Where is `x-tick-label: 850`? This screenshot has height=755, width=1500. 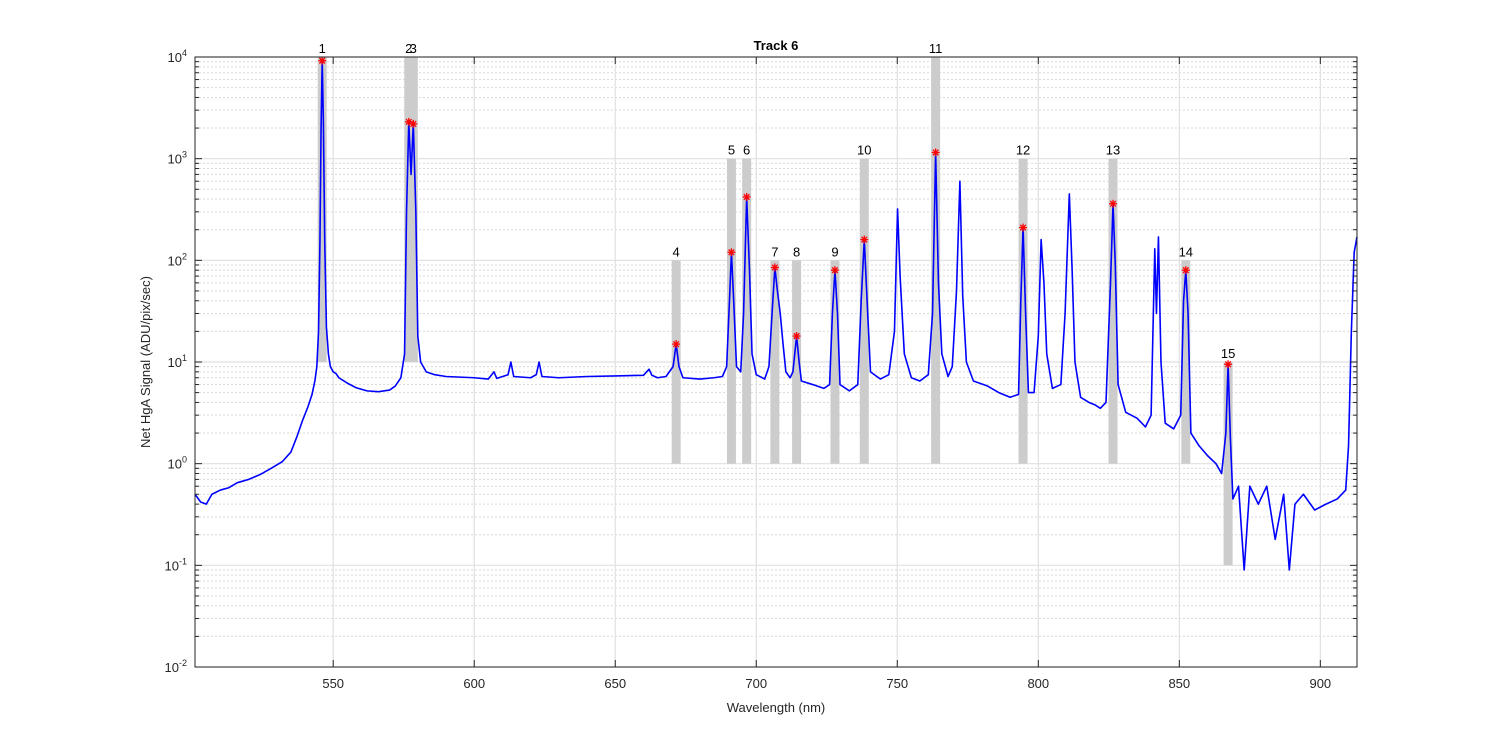
x-tick-label: 850 is located at coordinates (1179, 683).